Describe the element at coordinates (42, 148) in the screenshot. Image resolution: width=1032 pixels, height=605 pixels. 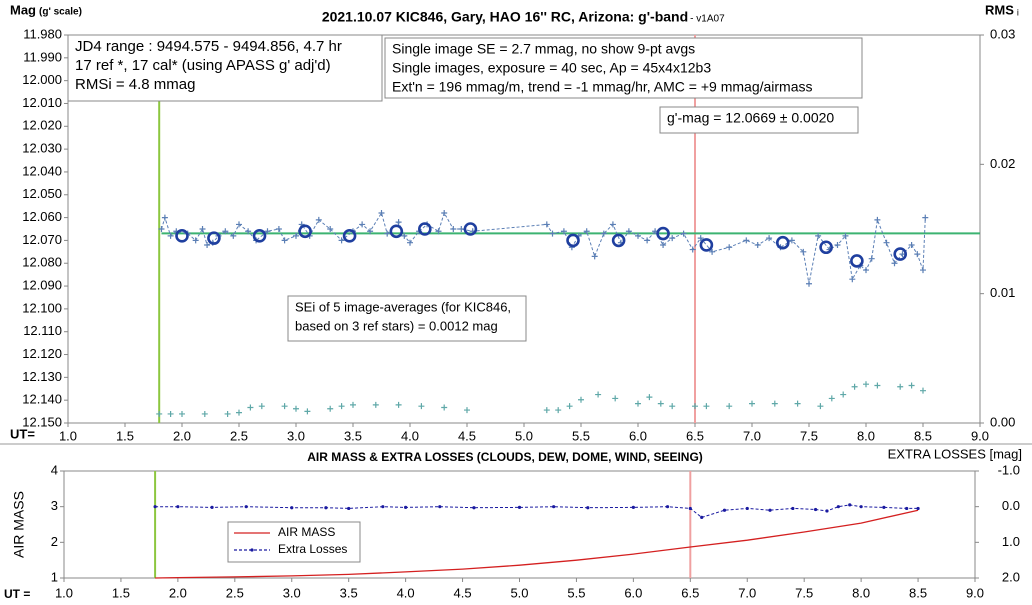
I see `y-tick-label: 12.030` at that location.